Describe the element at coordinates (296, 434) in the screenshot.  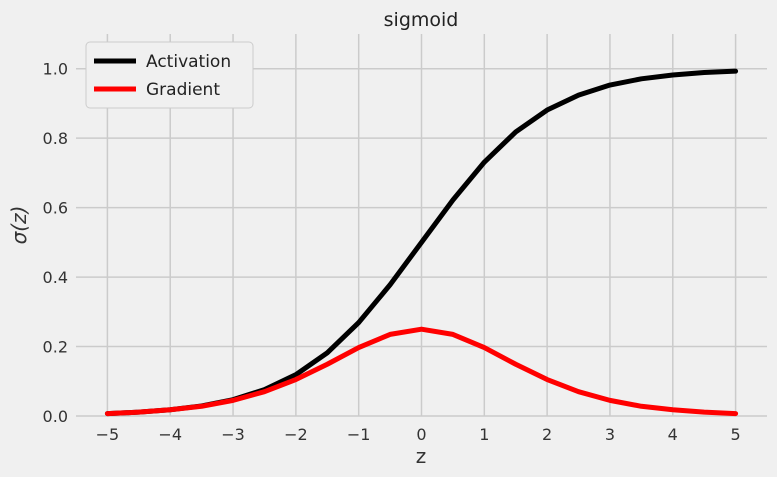
I see `x-tick-label: −2` at that location.